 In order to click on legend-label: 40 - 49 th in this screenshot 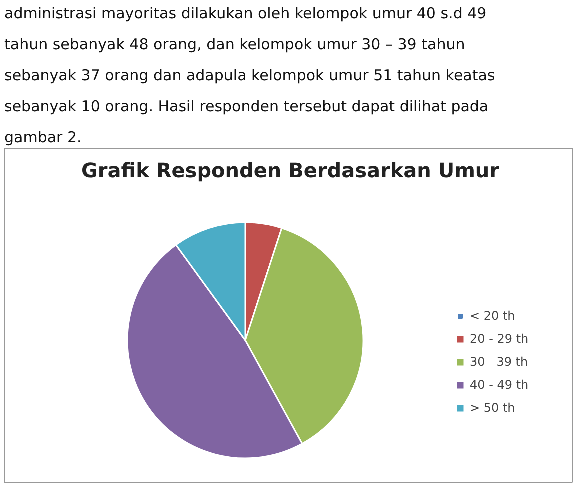, I will do `click(499, 385)`.